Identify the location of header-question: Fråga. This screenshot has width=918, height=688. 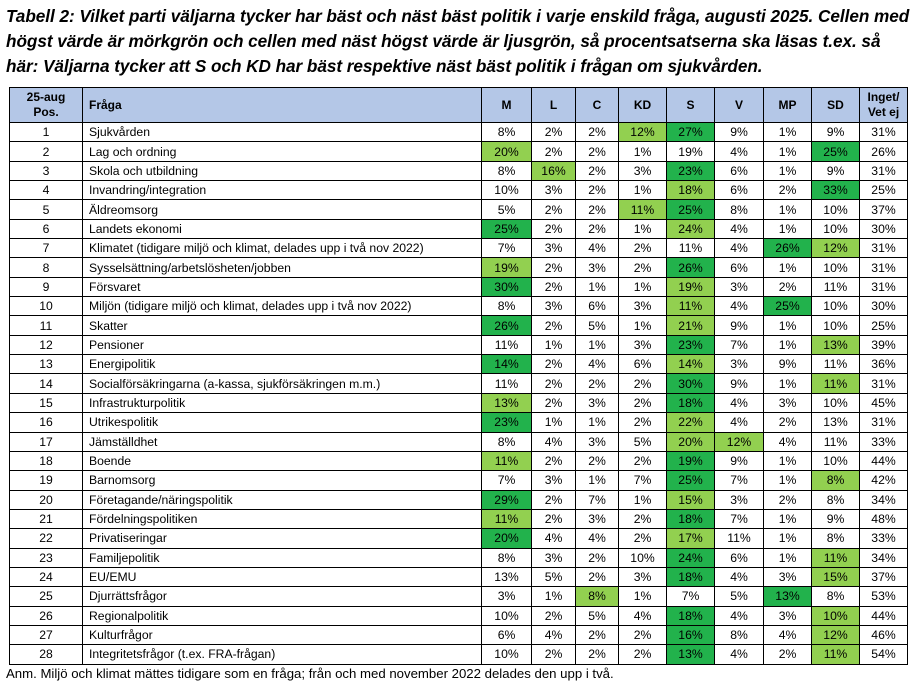
(282, 105).